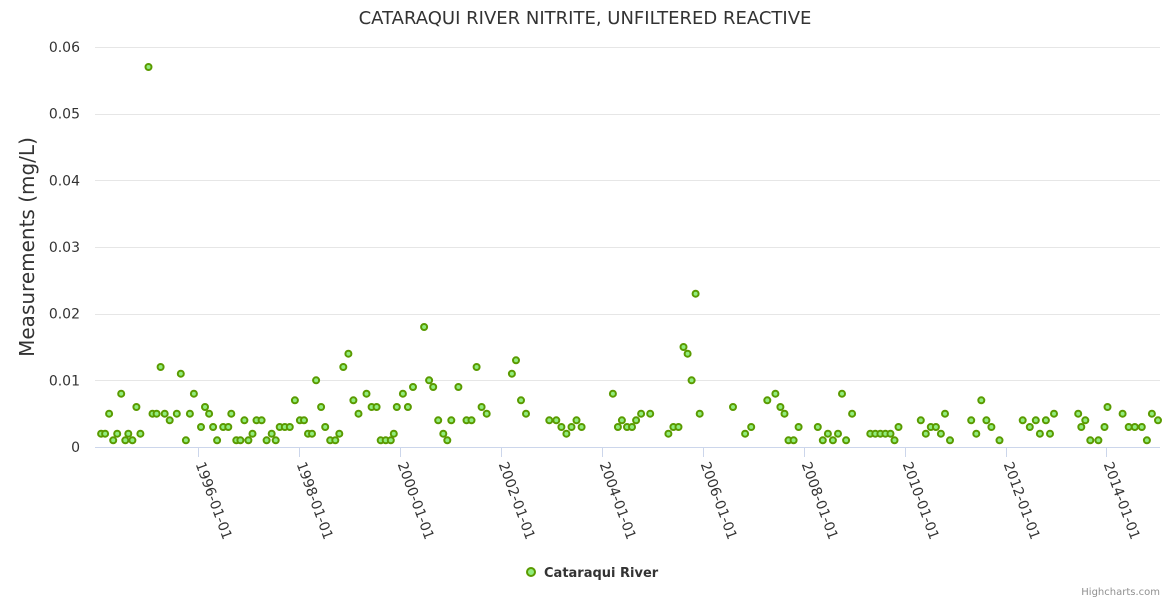 The image size is (1170, 600). I want to click on legend-label: Cataraqui River, so click(601, 573).